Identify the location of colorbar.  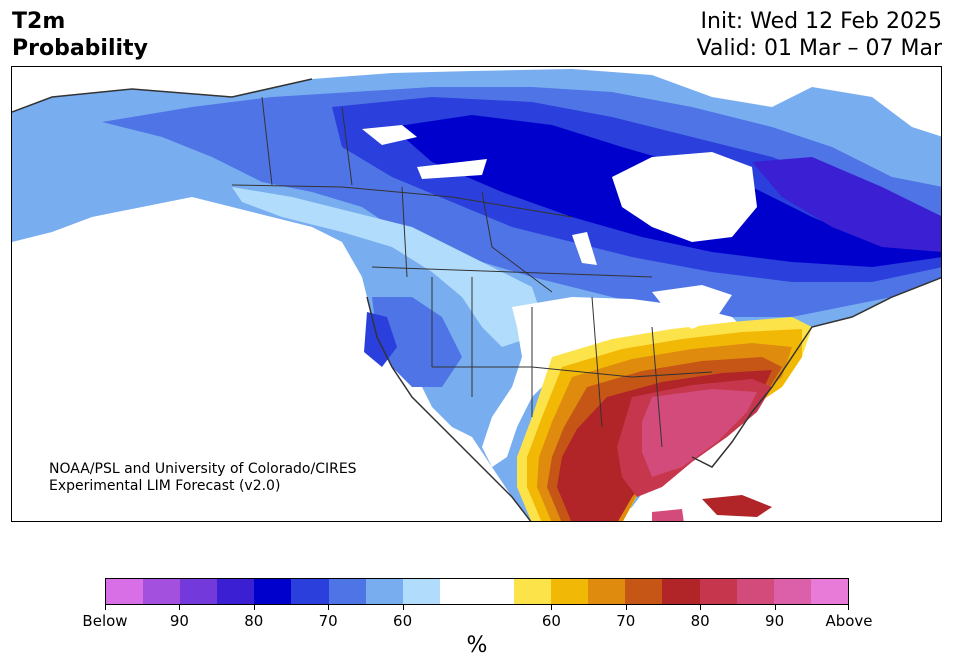
(477, 591).